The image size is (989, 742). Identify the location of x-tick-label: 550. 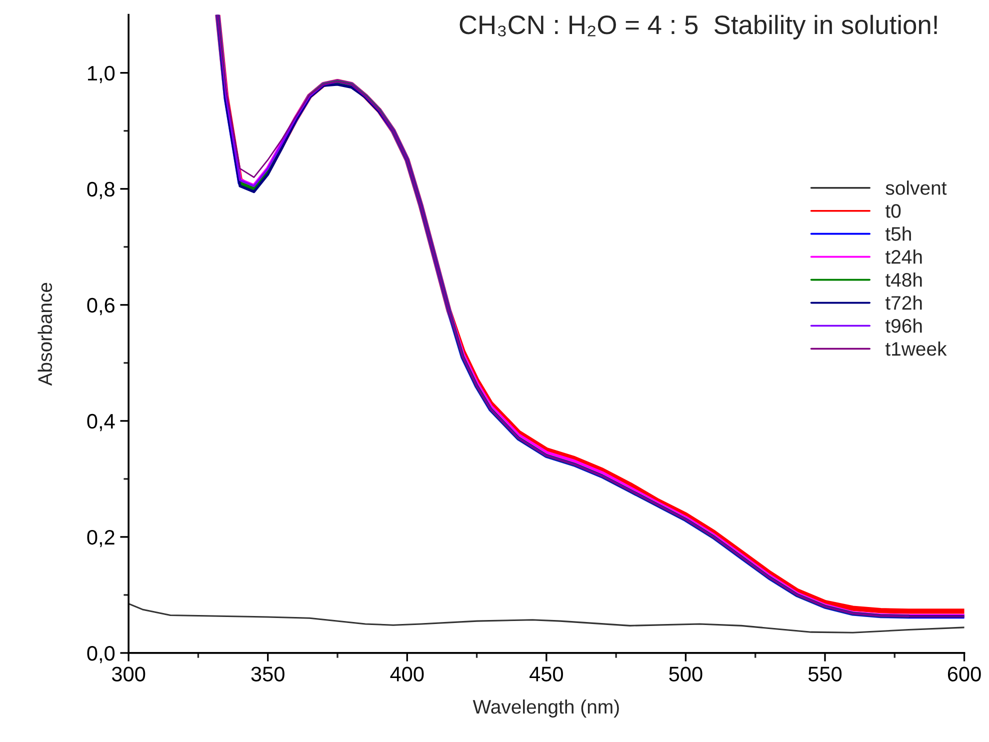
(825, 674).